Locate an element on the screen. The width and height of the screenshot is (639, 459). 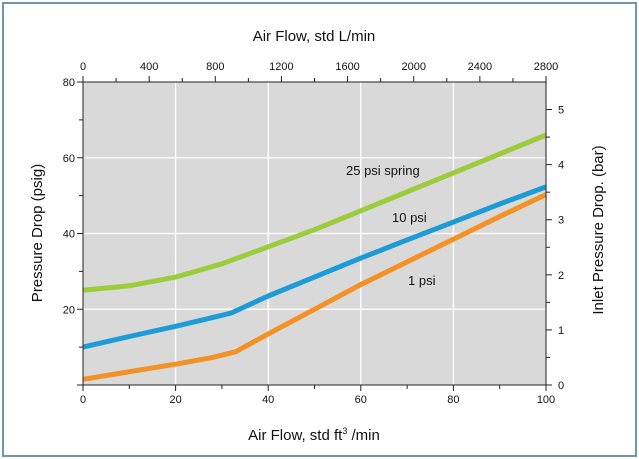
x-top-tick-label: 400 is located at coordinates (149, 67).